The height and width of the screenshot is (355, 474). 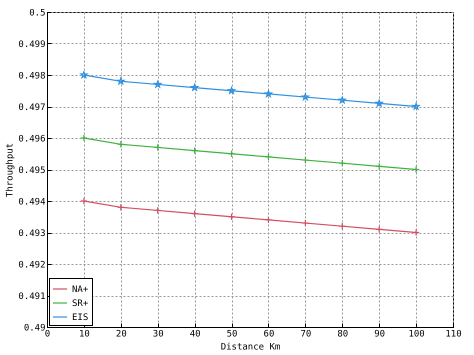 I want to click on y-tick-label: 0.498, so click(x=32, y=77).